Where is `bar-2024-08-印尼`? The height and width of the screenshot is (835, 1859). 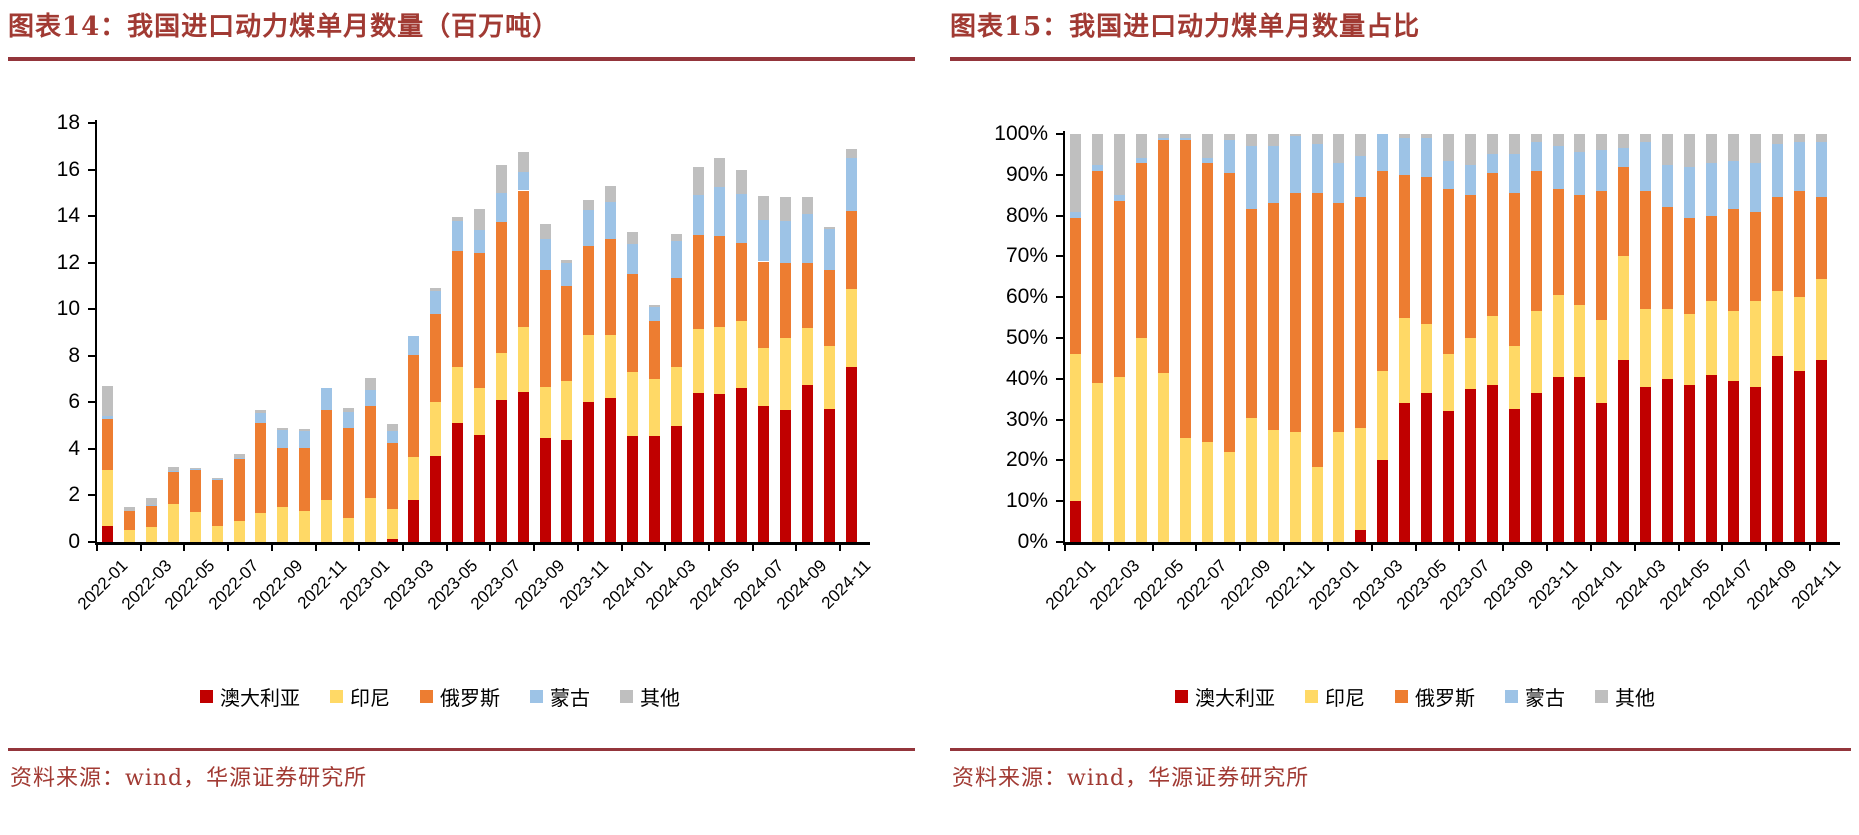 bar-2024-08-印尼 is located at coordinates (1755, 344).